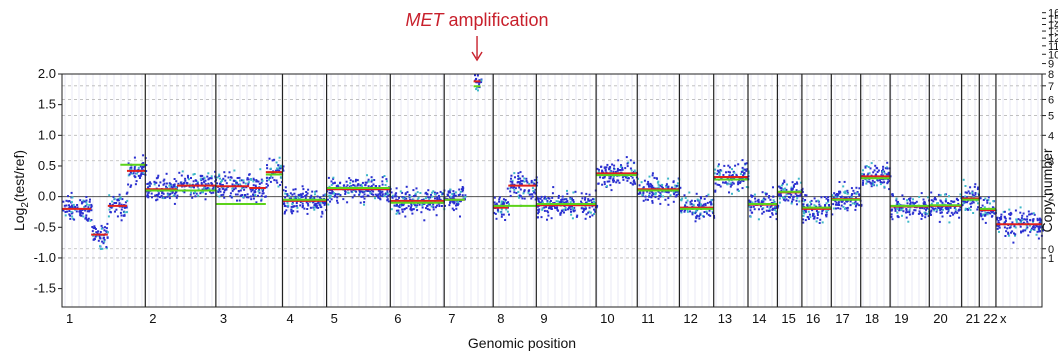 This screenshot has height=360, width=1058. What do you see at coordinates (397, 318) in the screenshot?
I see `chromosome-label: 6` at bounding box center [397, 318].